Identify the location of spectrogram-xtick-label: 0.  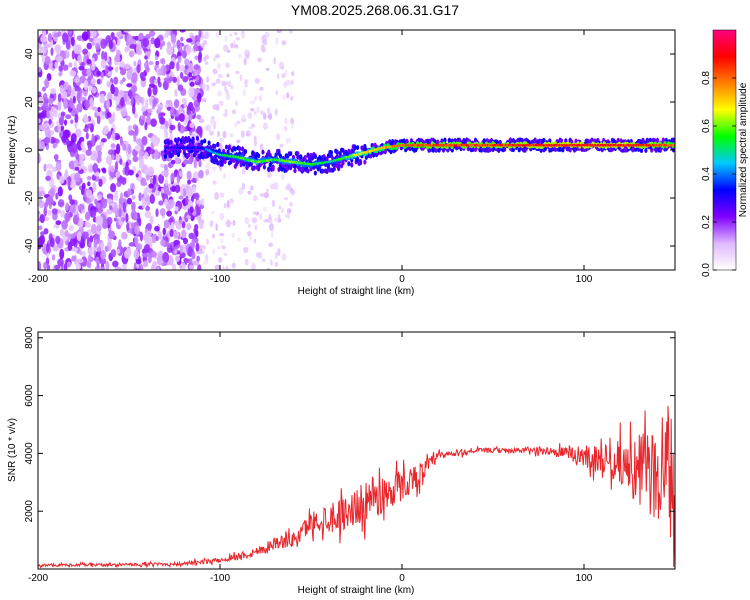
(402, 279).